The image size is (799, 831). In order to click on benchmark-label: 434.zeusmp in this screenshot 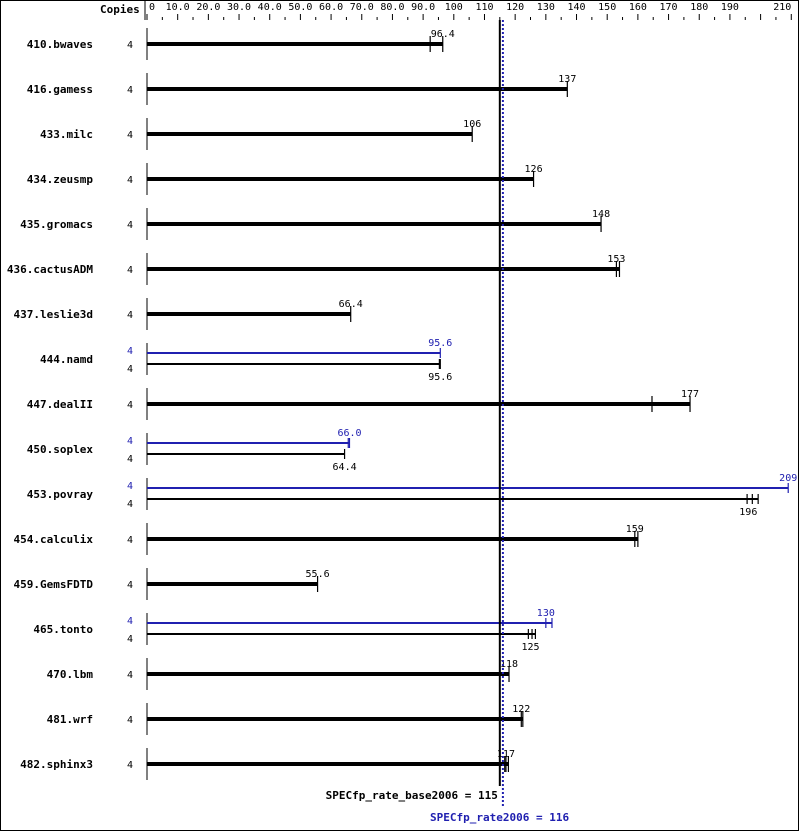, I will do `click(60, 179)`.